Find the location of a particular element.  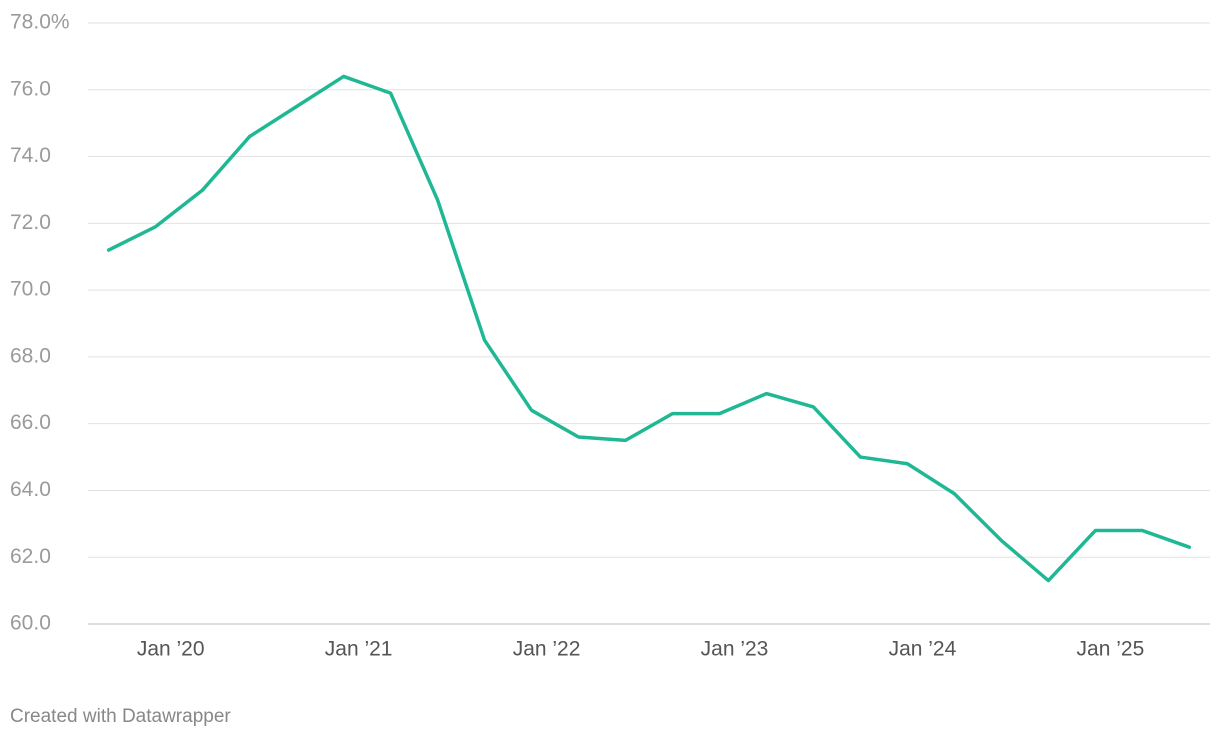

x-tick-label: Jan ’23 is located at coordinates (735, 649).